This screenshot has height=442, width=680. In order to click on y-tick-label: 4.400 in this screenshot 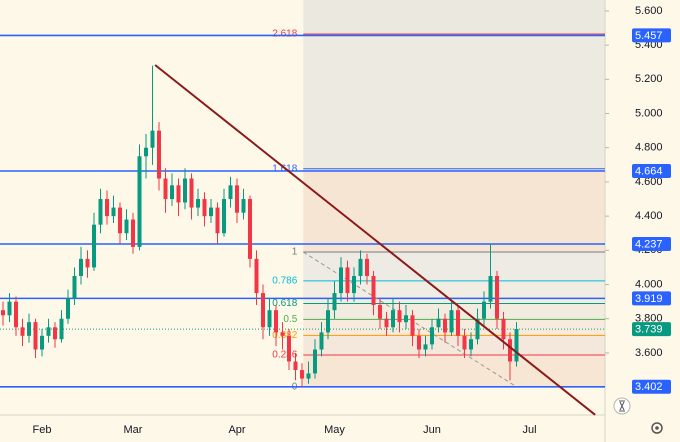, I will do `click(649, 216)`.